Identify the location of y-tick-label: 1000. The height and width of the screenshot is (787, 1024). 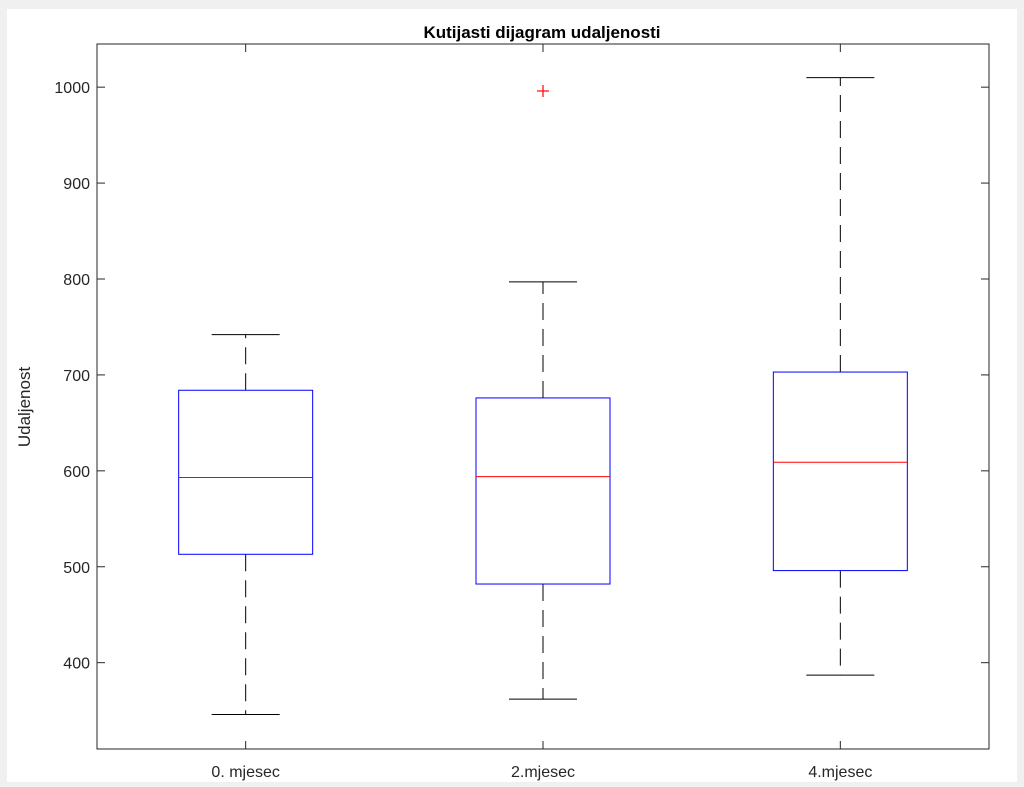
(72, 88).